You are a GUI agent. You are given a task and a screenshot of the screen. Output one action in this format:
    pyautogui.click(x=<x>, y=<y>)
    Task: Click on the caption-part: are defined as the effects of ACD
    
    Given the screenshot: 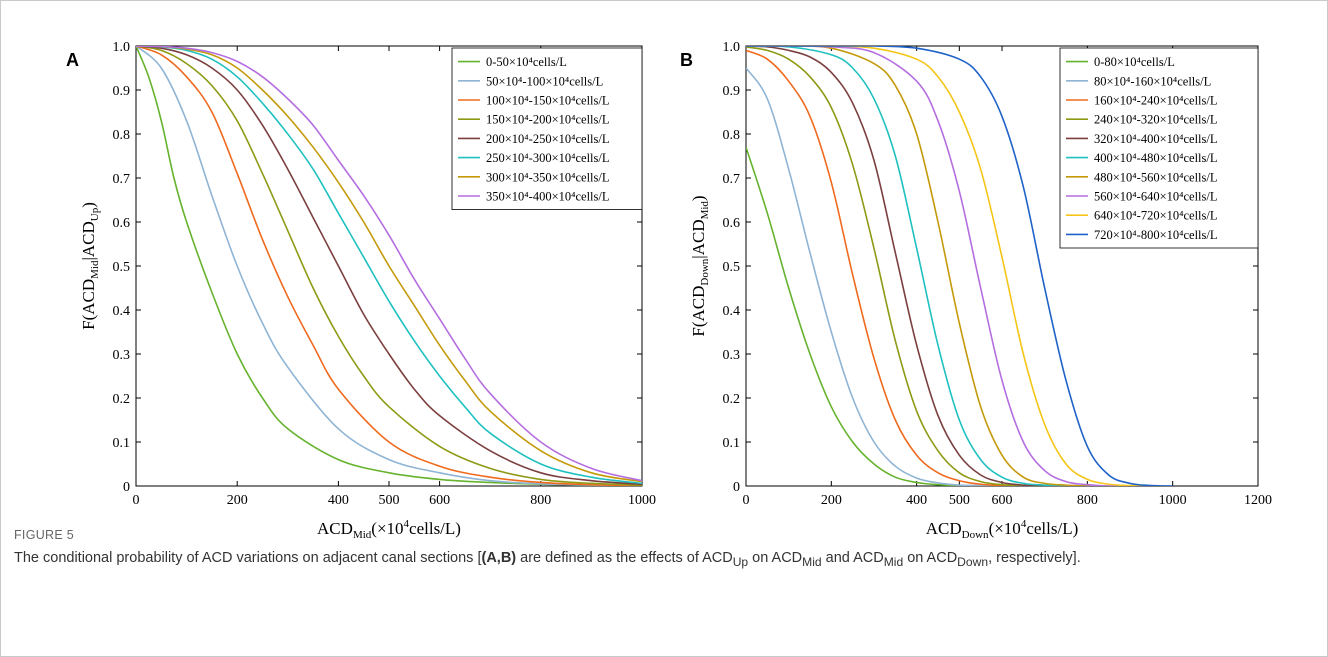 What is the action you would take?
    pyautogui.click(x=624, y=558)
    